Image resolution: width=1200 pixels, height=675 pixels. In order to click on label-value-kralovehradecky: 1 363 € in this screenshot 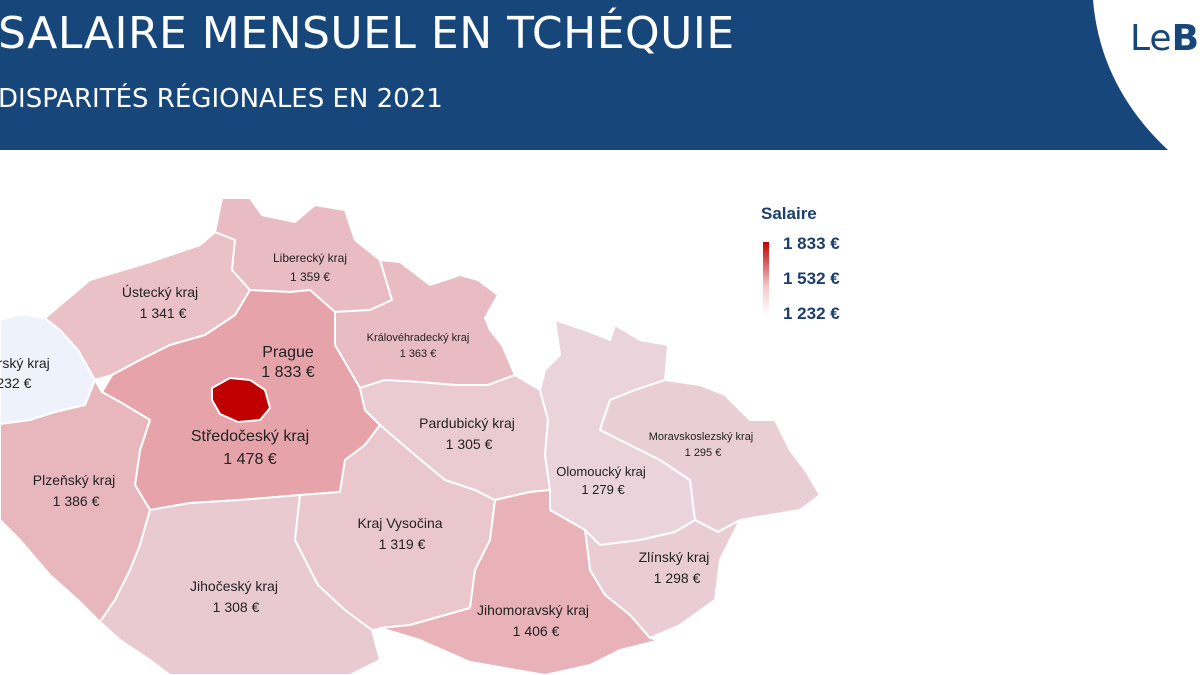, I will do `click(418, 354)`.